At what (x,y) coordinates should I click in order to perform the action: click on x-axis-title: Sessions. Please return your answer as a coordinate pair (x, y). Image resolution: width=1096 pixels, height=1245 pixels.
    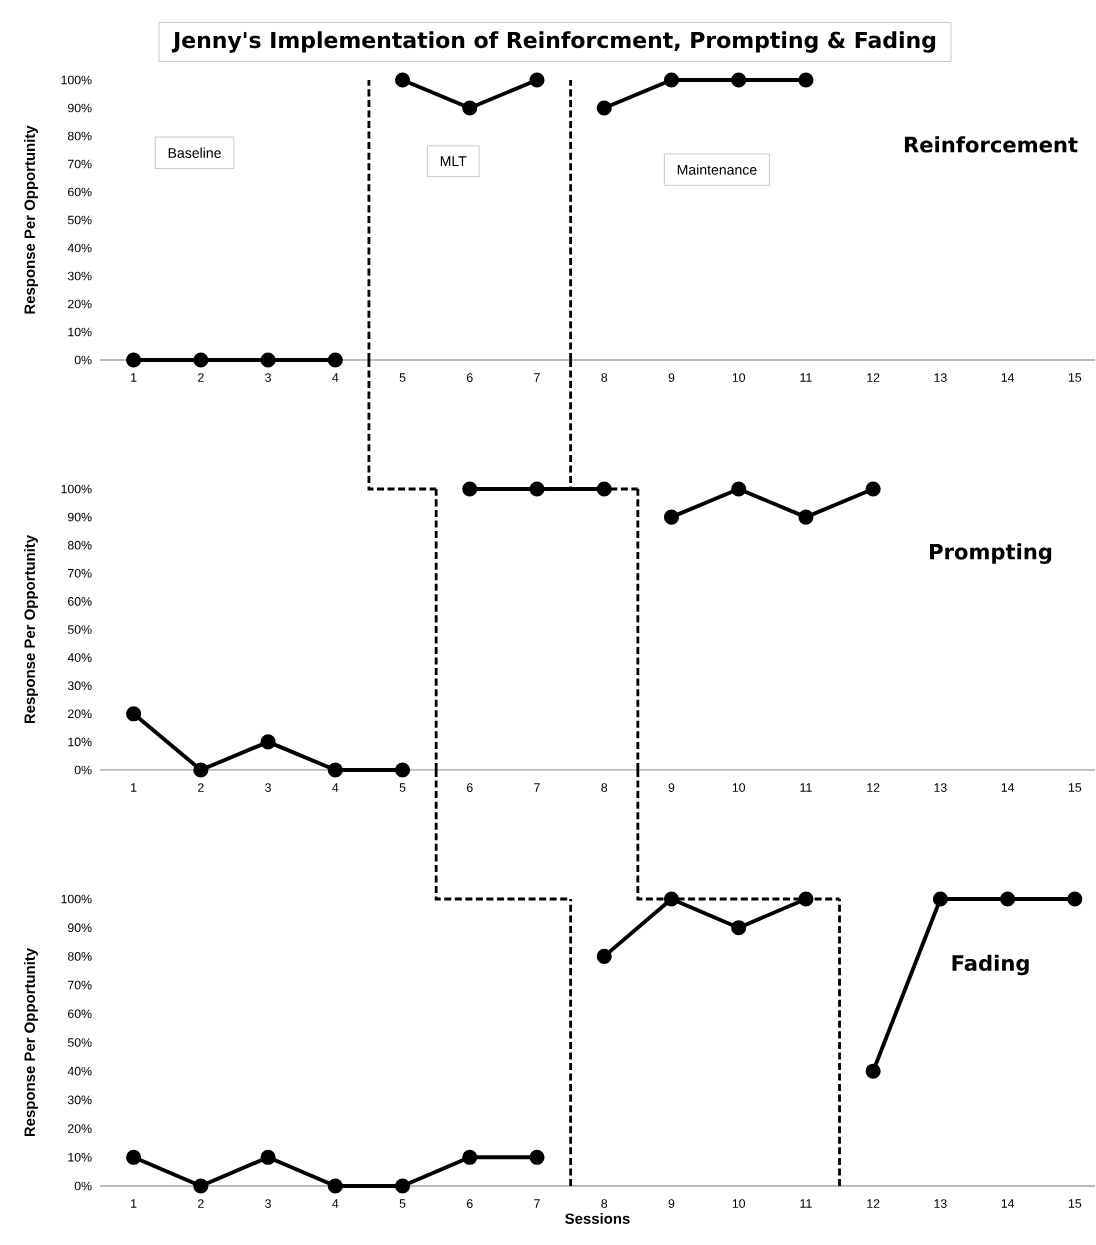
    Looking at the image, I should click on (597, 1218).